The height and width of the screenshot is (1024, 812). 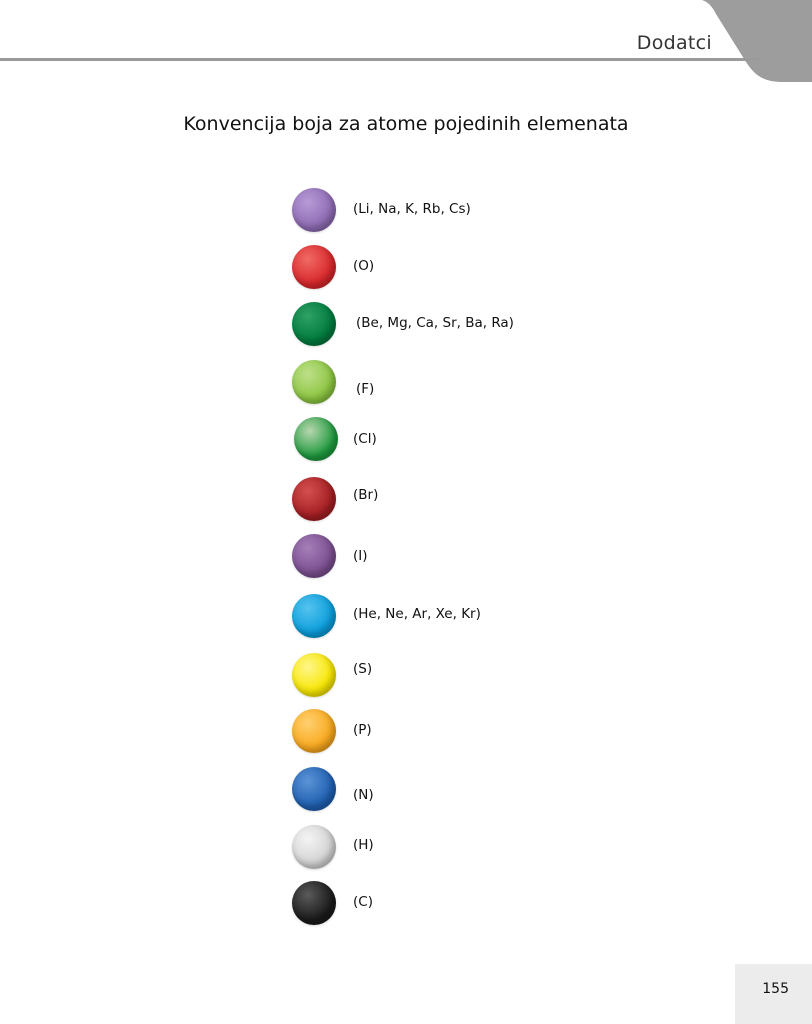 What do you see at coordinates (363, 669) in the screenshot?
I see `legend-label: (S)` at bounding box center [363, 669].